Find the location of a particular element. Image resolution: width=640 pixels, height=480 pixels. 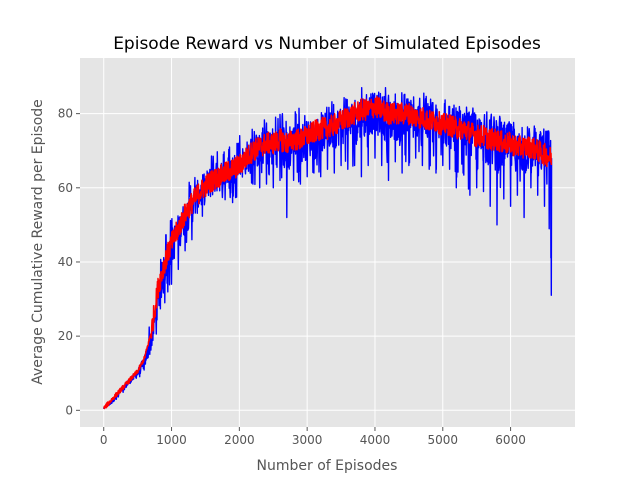

x-tick-label: 6000 is located at coordinates (510, 440).